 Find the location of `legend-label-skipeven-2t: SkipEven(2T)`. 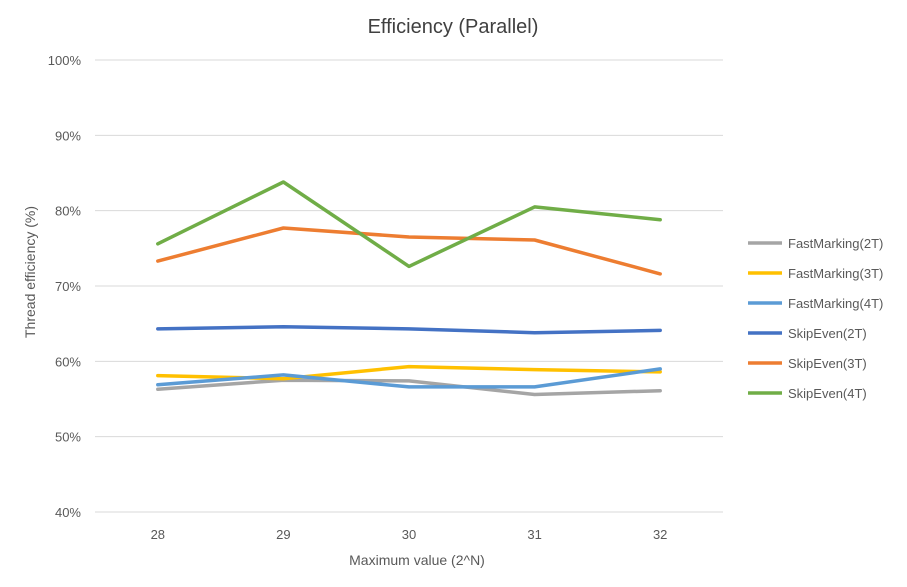

legend-label-skipeven-2t: SkipEven(2T) is located at coordinates (827, 333).